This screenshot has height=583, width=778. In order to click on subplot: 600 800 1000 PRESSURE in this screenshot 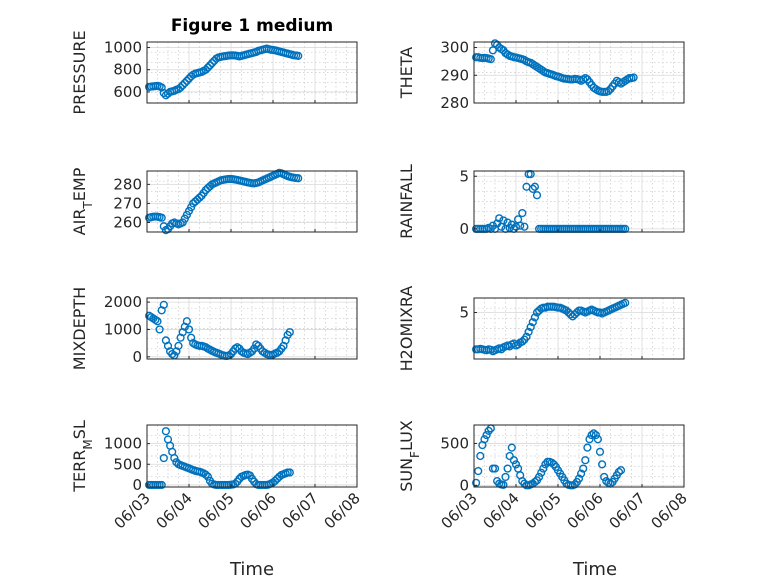, I will do `click(214, 72)`.